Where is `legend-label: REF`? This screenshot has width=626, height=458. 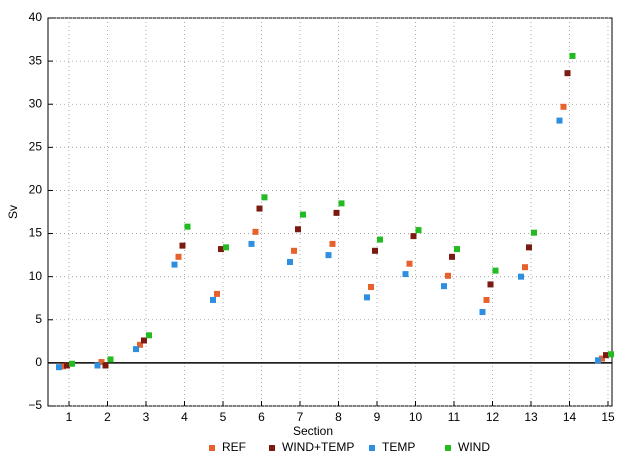
legend-label: REF is located at coordinates (234, 447).